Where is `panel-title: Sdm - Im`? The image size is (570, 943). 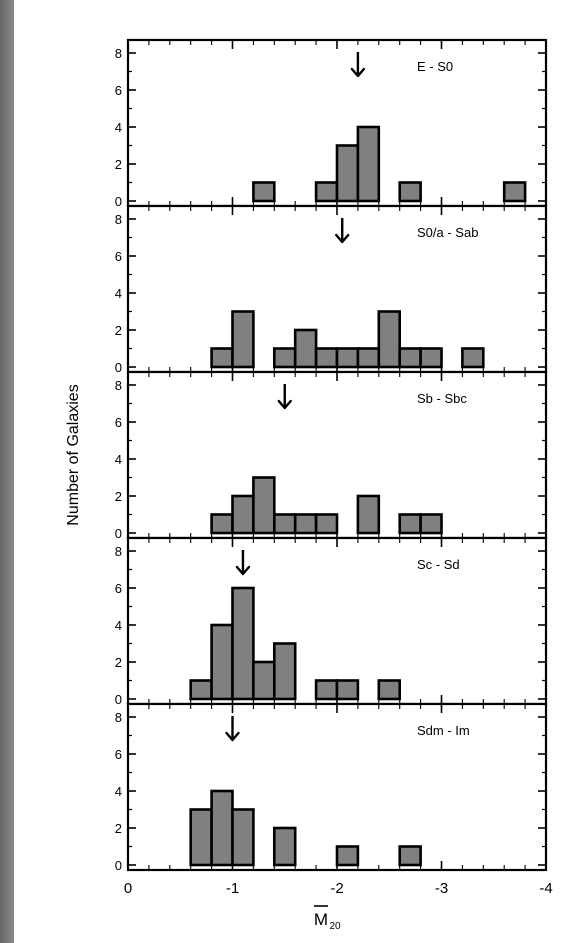
panel-title: Sdm - Im is located at coordinates (443, 730).